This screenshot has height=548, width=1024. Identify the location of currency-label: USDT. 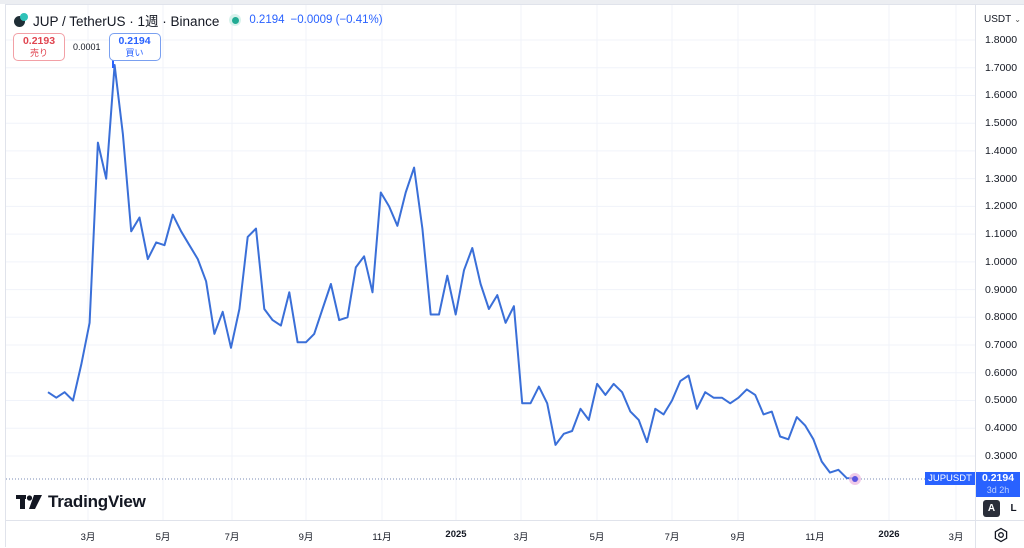
(998, 19).